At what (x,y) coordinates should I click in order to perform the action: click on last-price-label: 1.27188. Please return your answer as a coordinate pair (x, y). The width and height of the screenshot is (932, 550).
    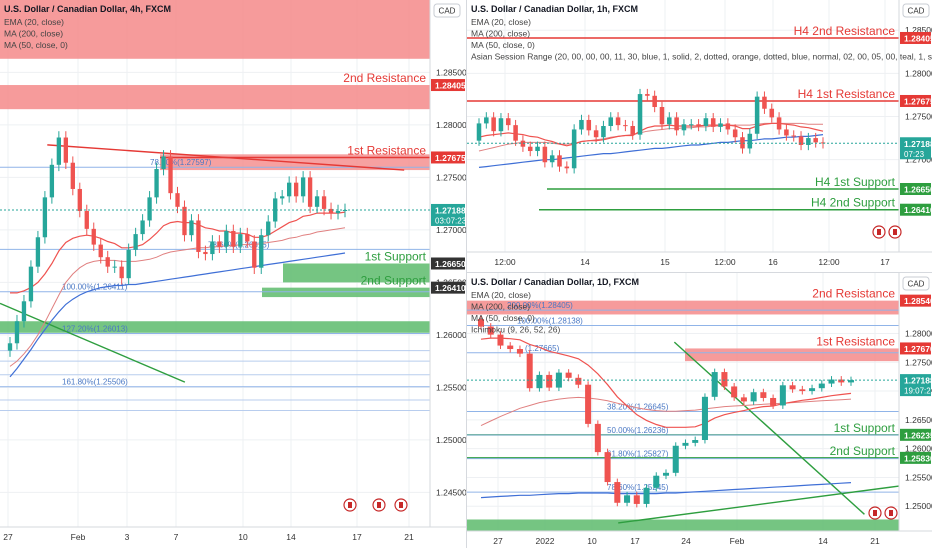
    Looking at the image, I should click on (918, 381).